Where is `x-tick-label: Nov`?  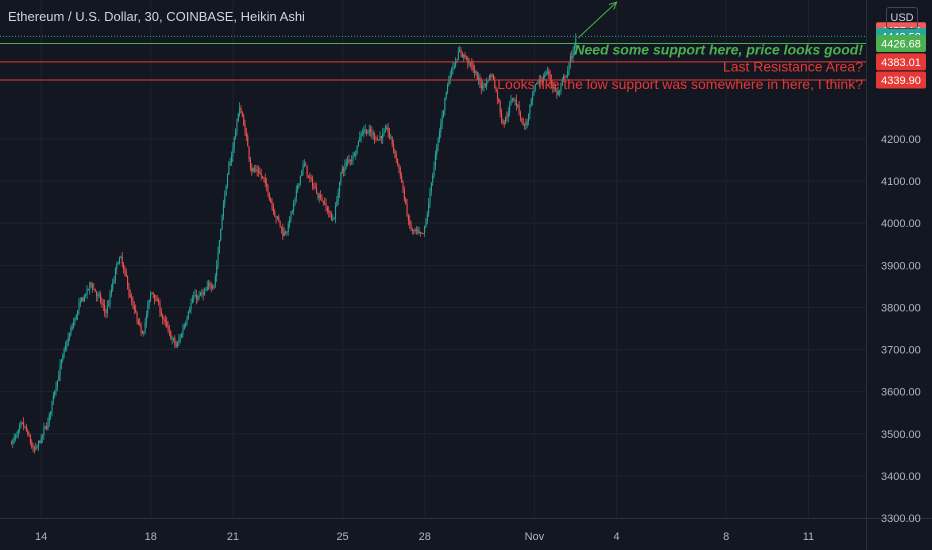 x-tick-label: Nov is located at coordinates (535, 537).